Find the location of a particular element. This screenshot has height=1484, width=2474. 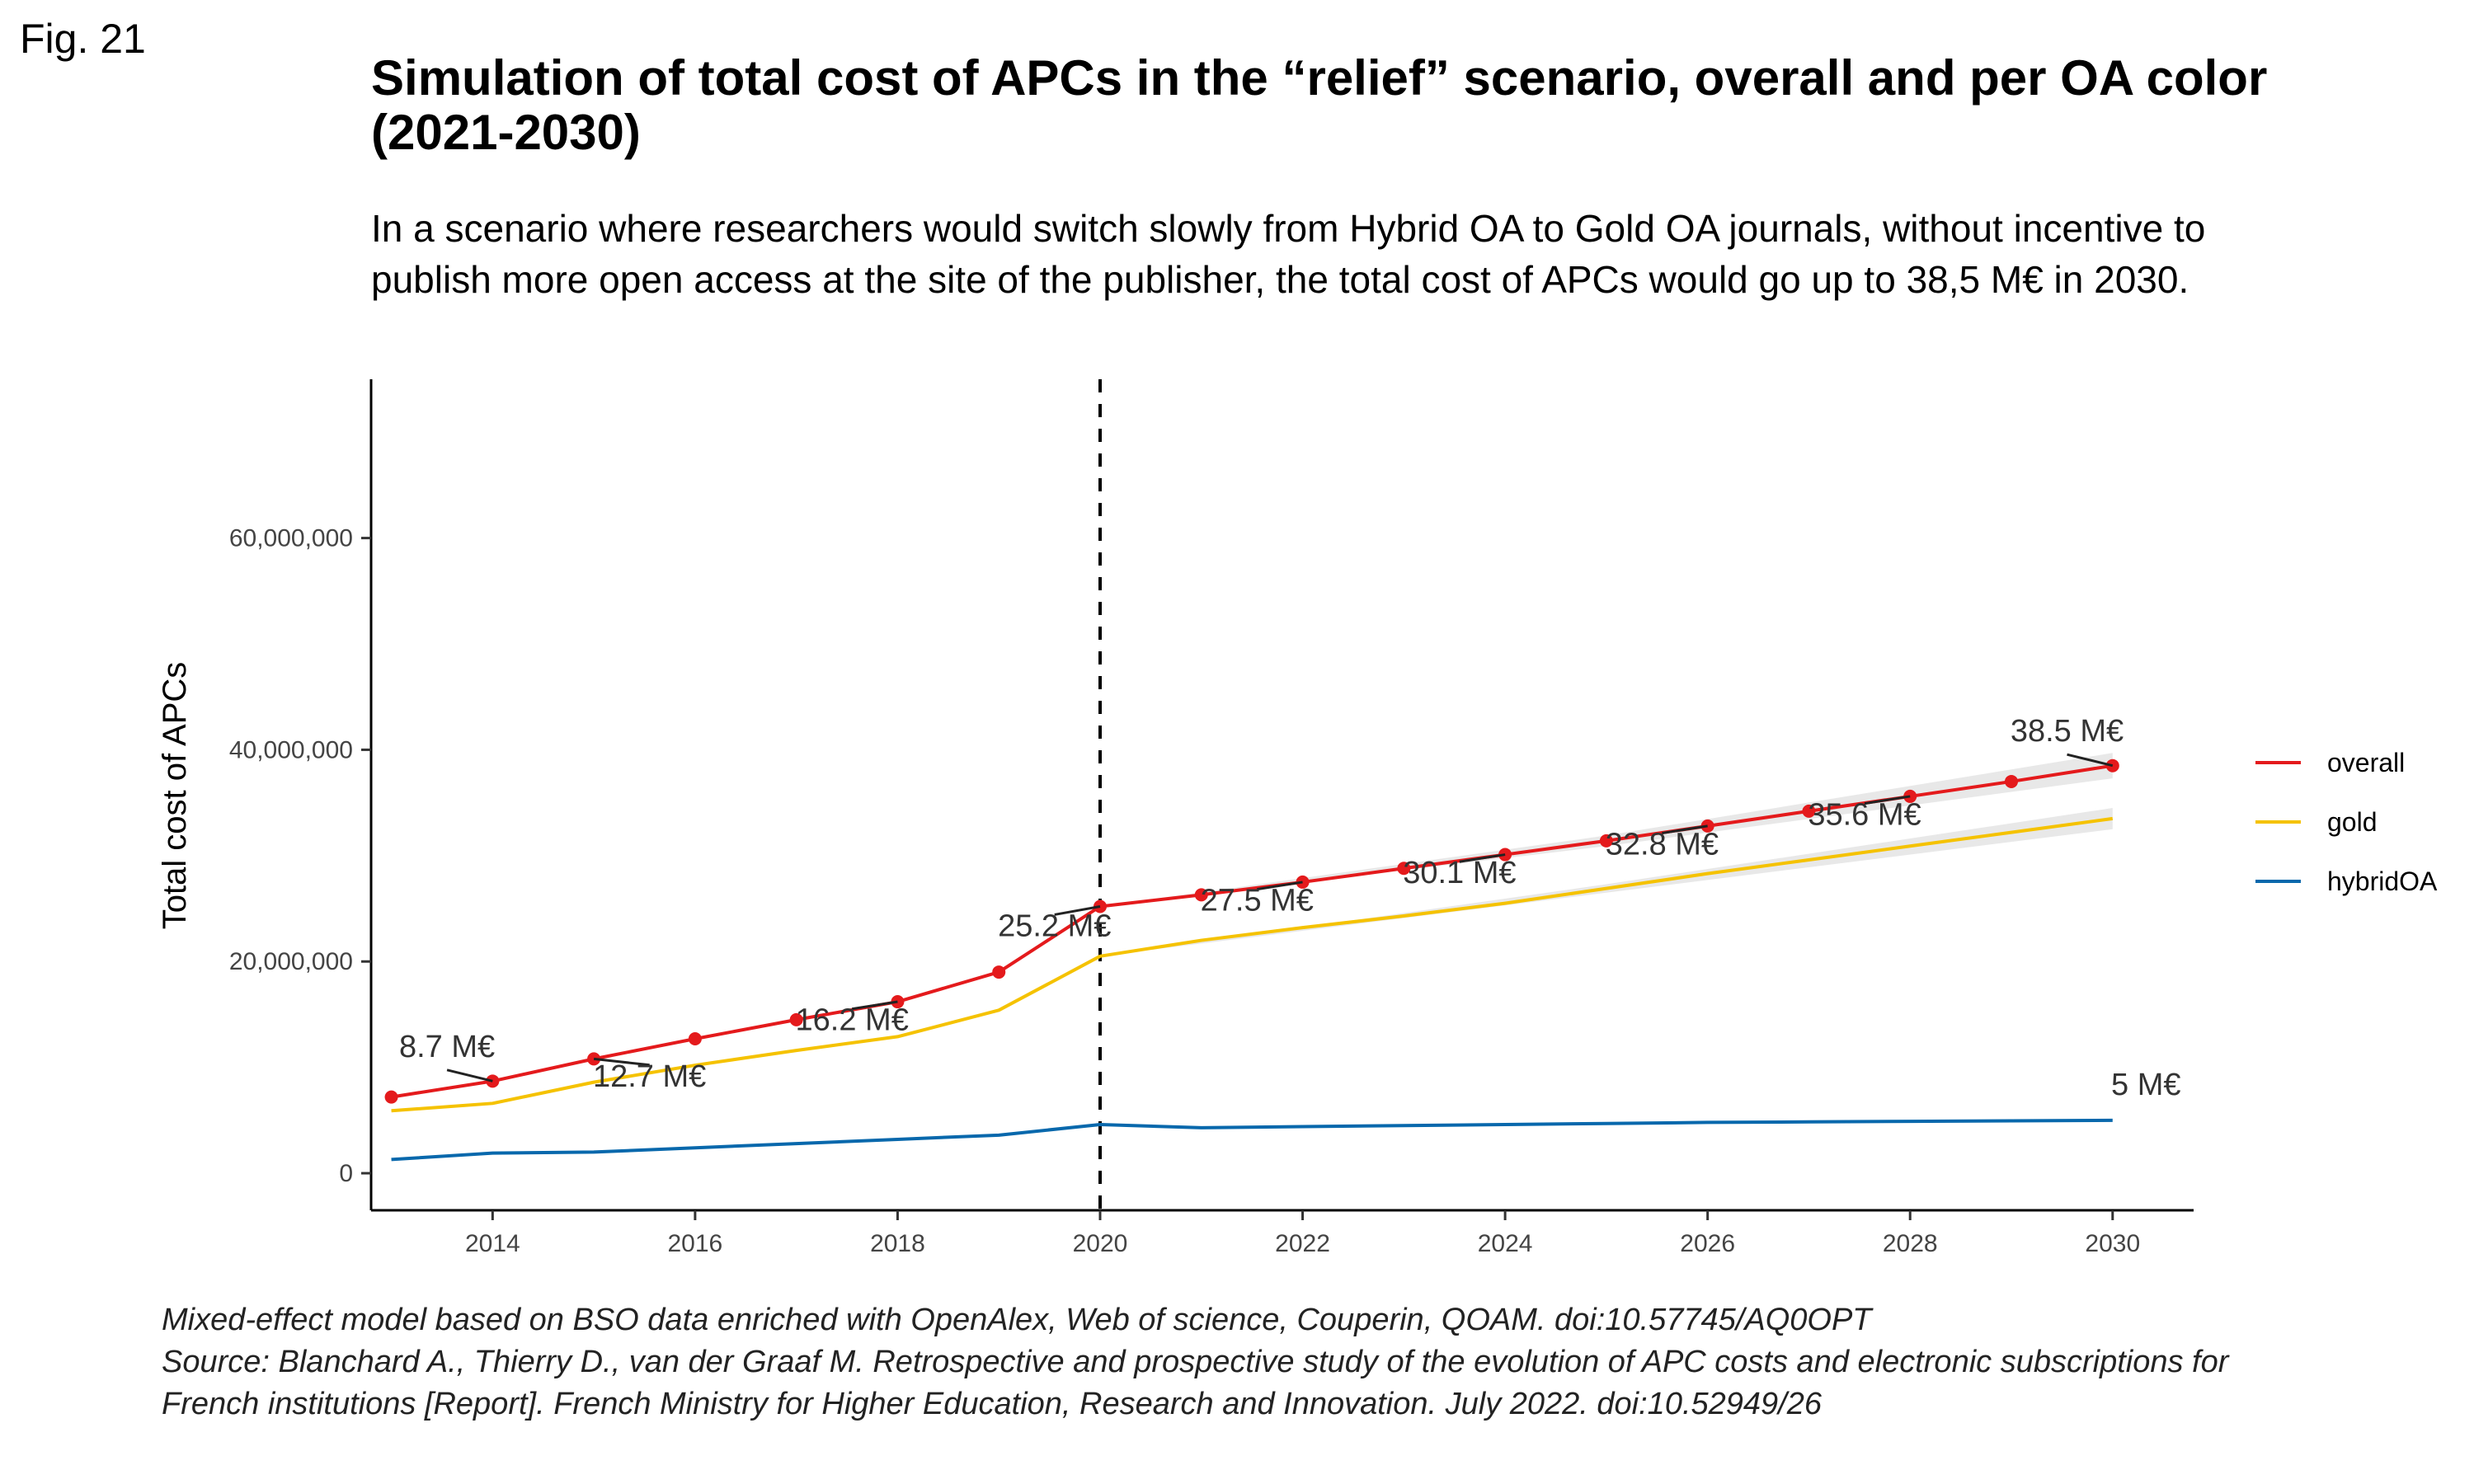

x-tick-label: 2030 is located at coordinates (2112, 1243).